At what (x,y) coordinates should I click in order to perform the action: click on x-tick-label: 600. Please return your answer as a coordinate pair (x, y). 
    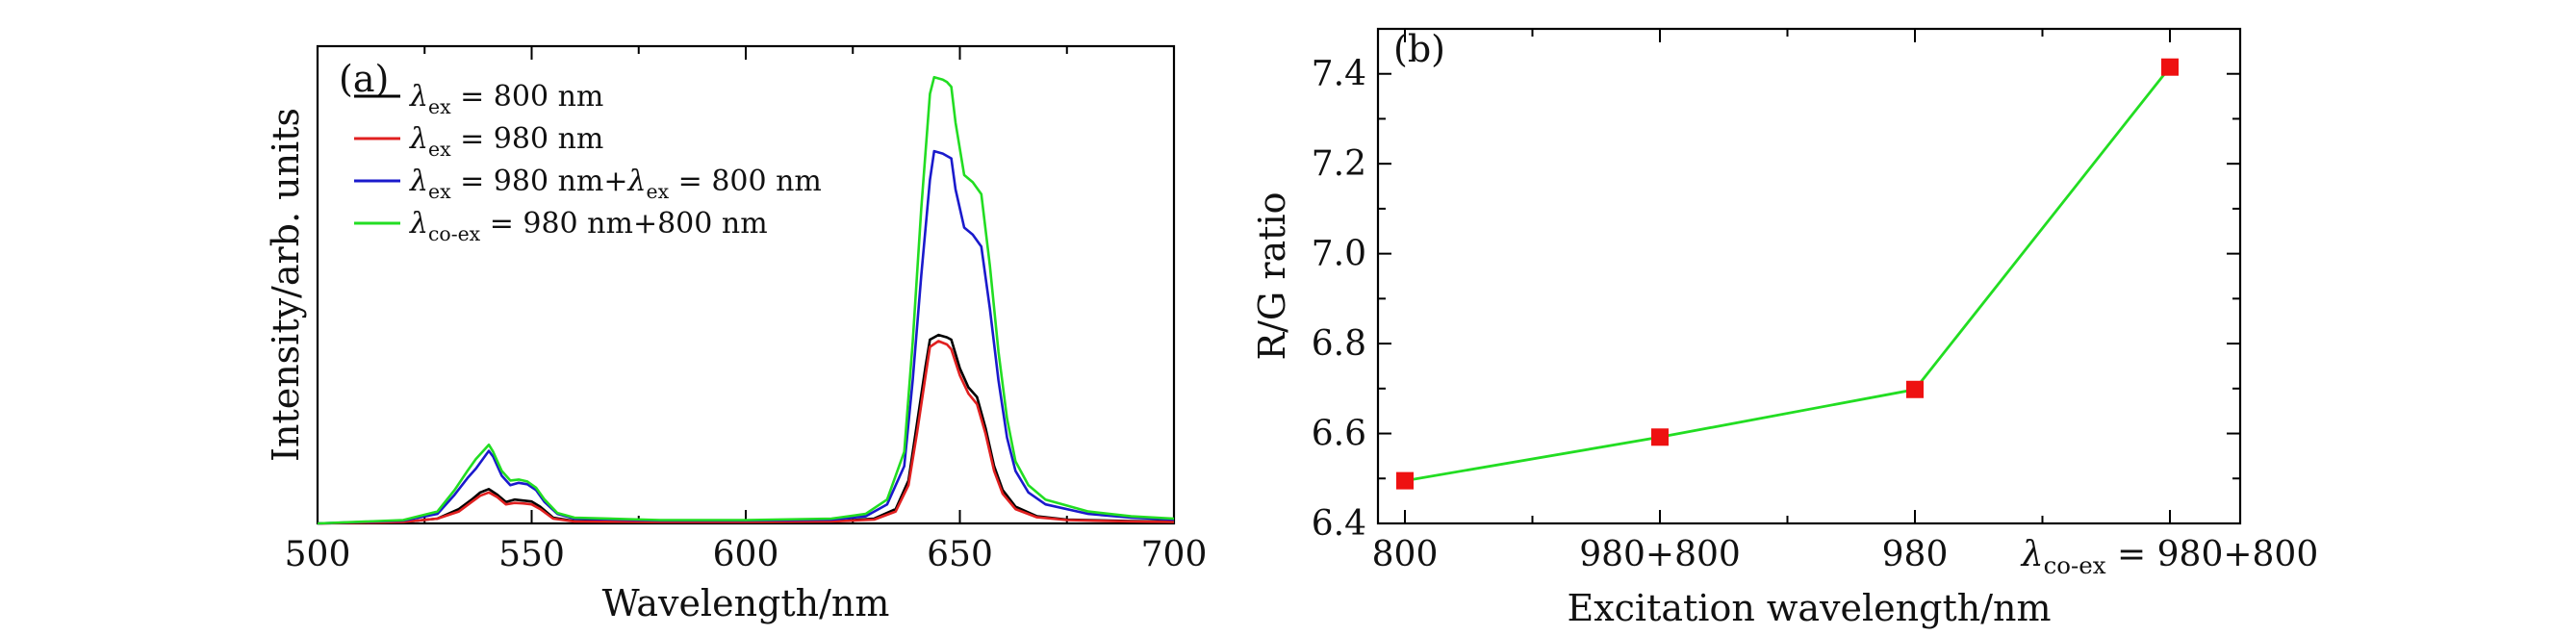
    Looking at the image, I should click on (746, 554).